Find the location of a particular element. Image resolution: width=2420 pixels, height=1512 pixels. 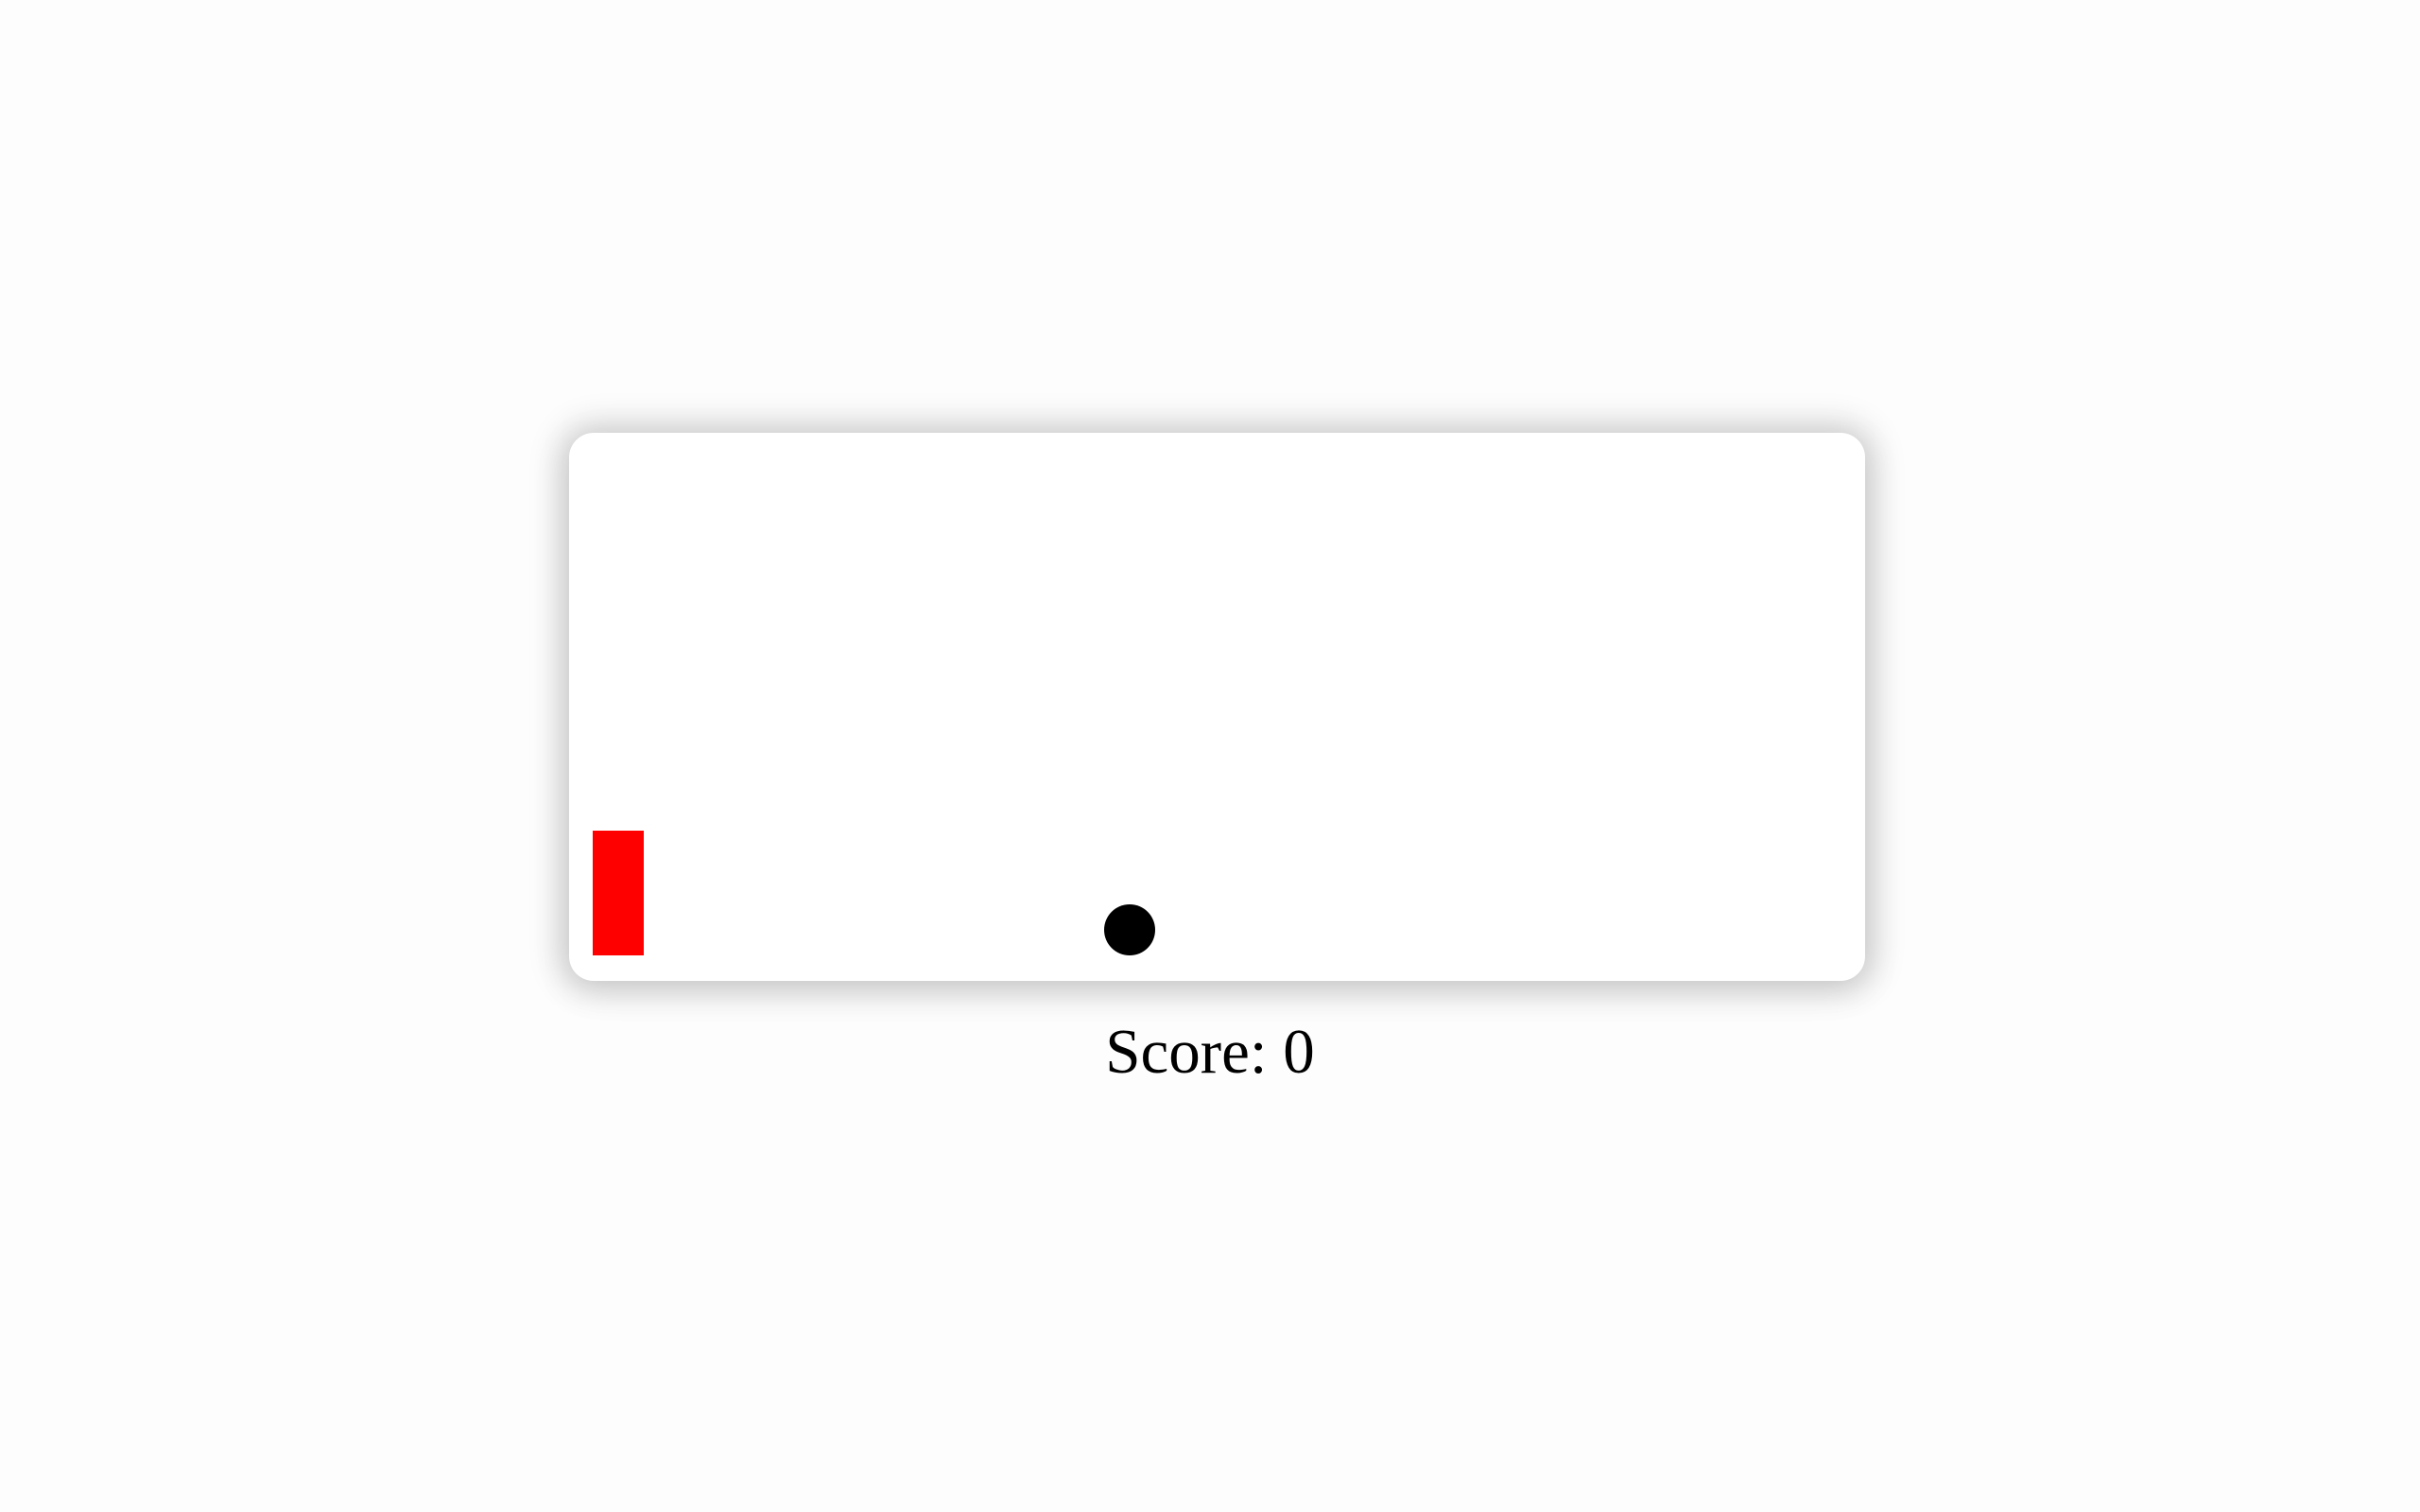

player-block is located at coordinates (618, 893).